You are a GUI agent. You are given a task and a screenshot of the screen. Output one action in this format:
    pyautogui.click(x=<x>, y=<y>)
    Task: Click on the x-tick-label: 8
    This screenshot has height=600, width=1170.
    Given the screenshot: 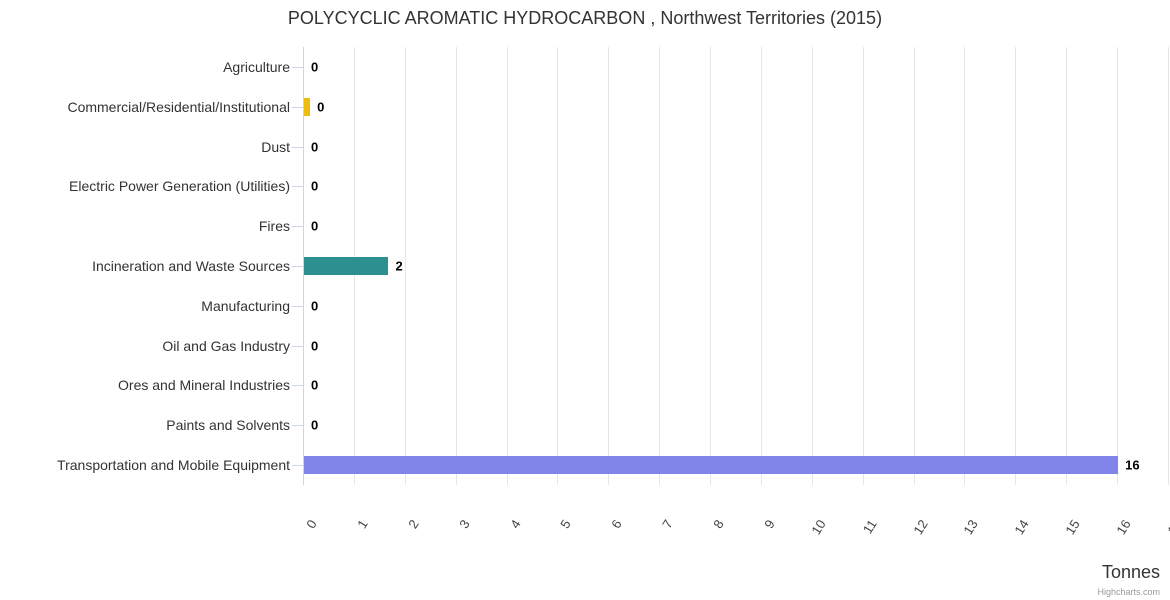 What is the action you would take?
    pyautogui.click(x=718, y=524)
    